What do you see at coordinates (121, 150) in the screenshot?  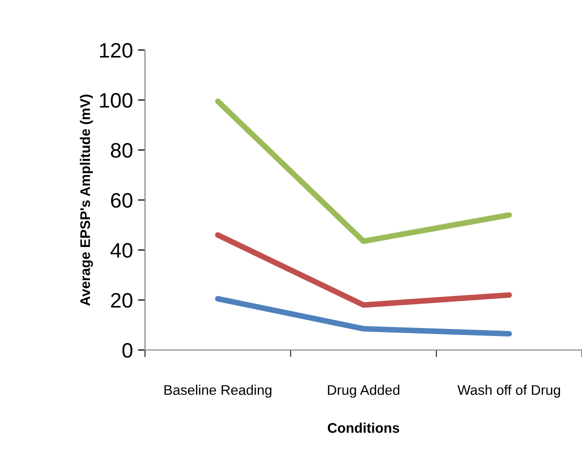 I see `y-tick-label: 80` at bounding box center [121, 150].